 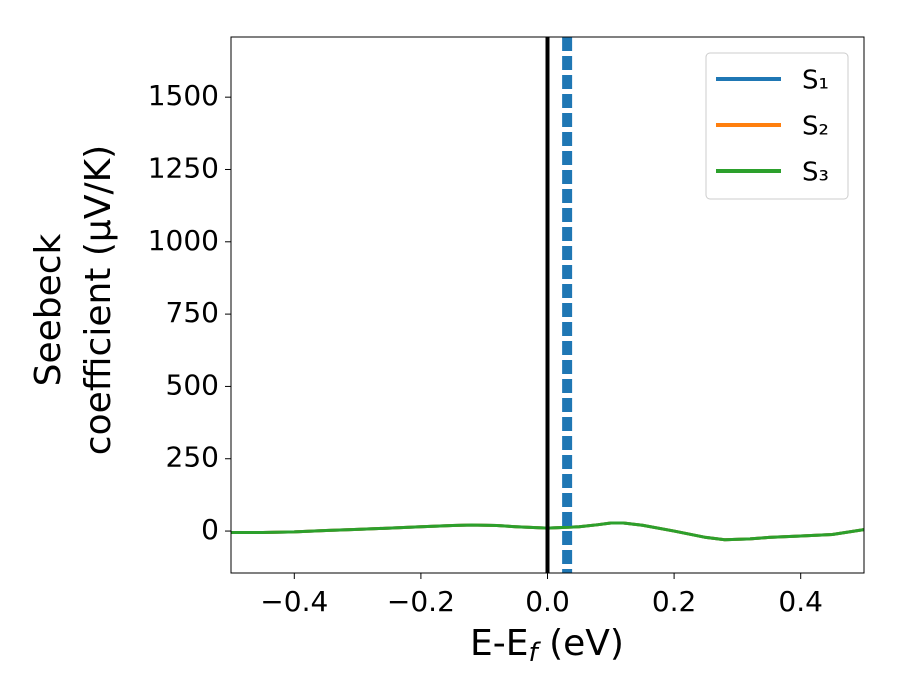 I want to click on legend-label: S₂, so click(x=815, y=127).